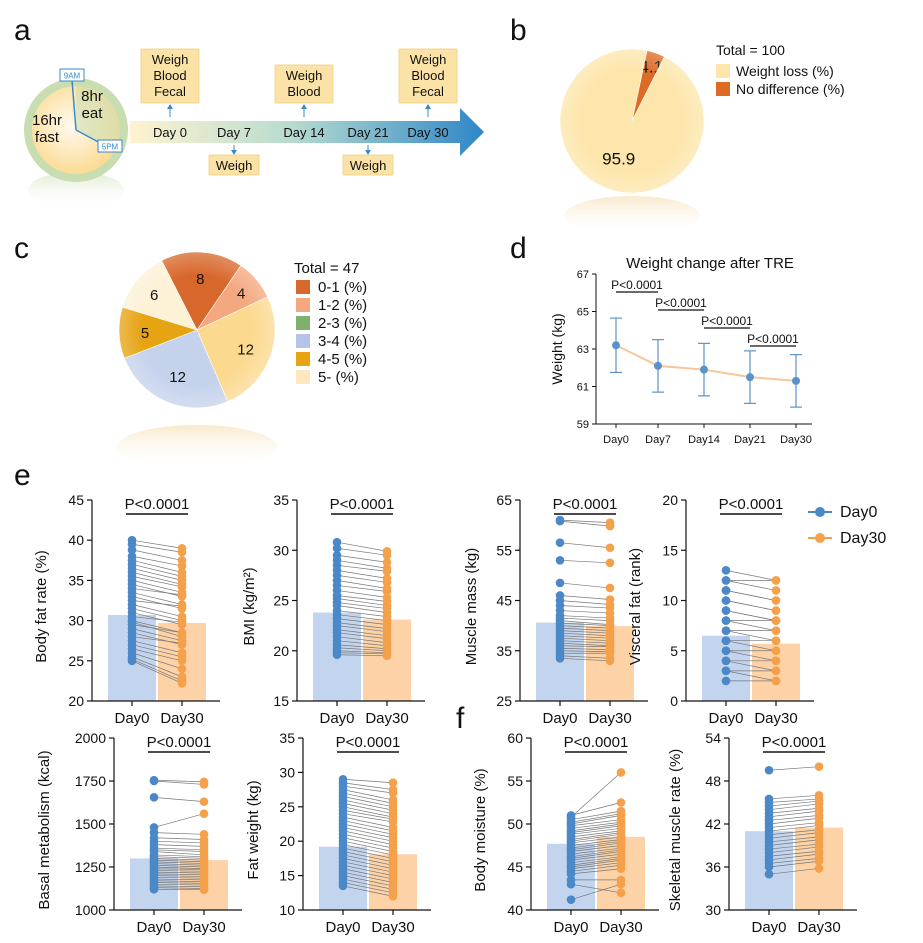 This screenshot has height=943, width=923. Describe the element at coordinates (725, 718) in the screenshot. I see `xtick-label-e4-0: Day0` at that location.